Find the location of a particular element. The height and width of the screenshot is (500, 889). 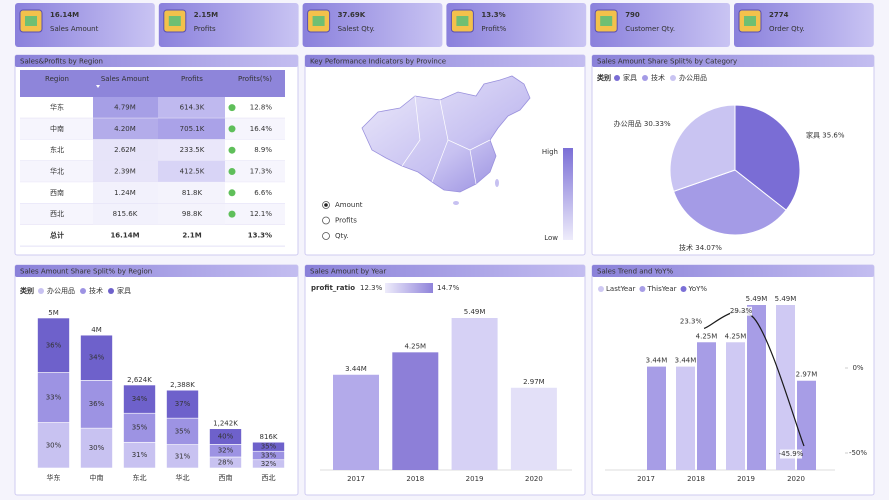

map-legend-high: High is located at coordinates (550, 152).